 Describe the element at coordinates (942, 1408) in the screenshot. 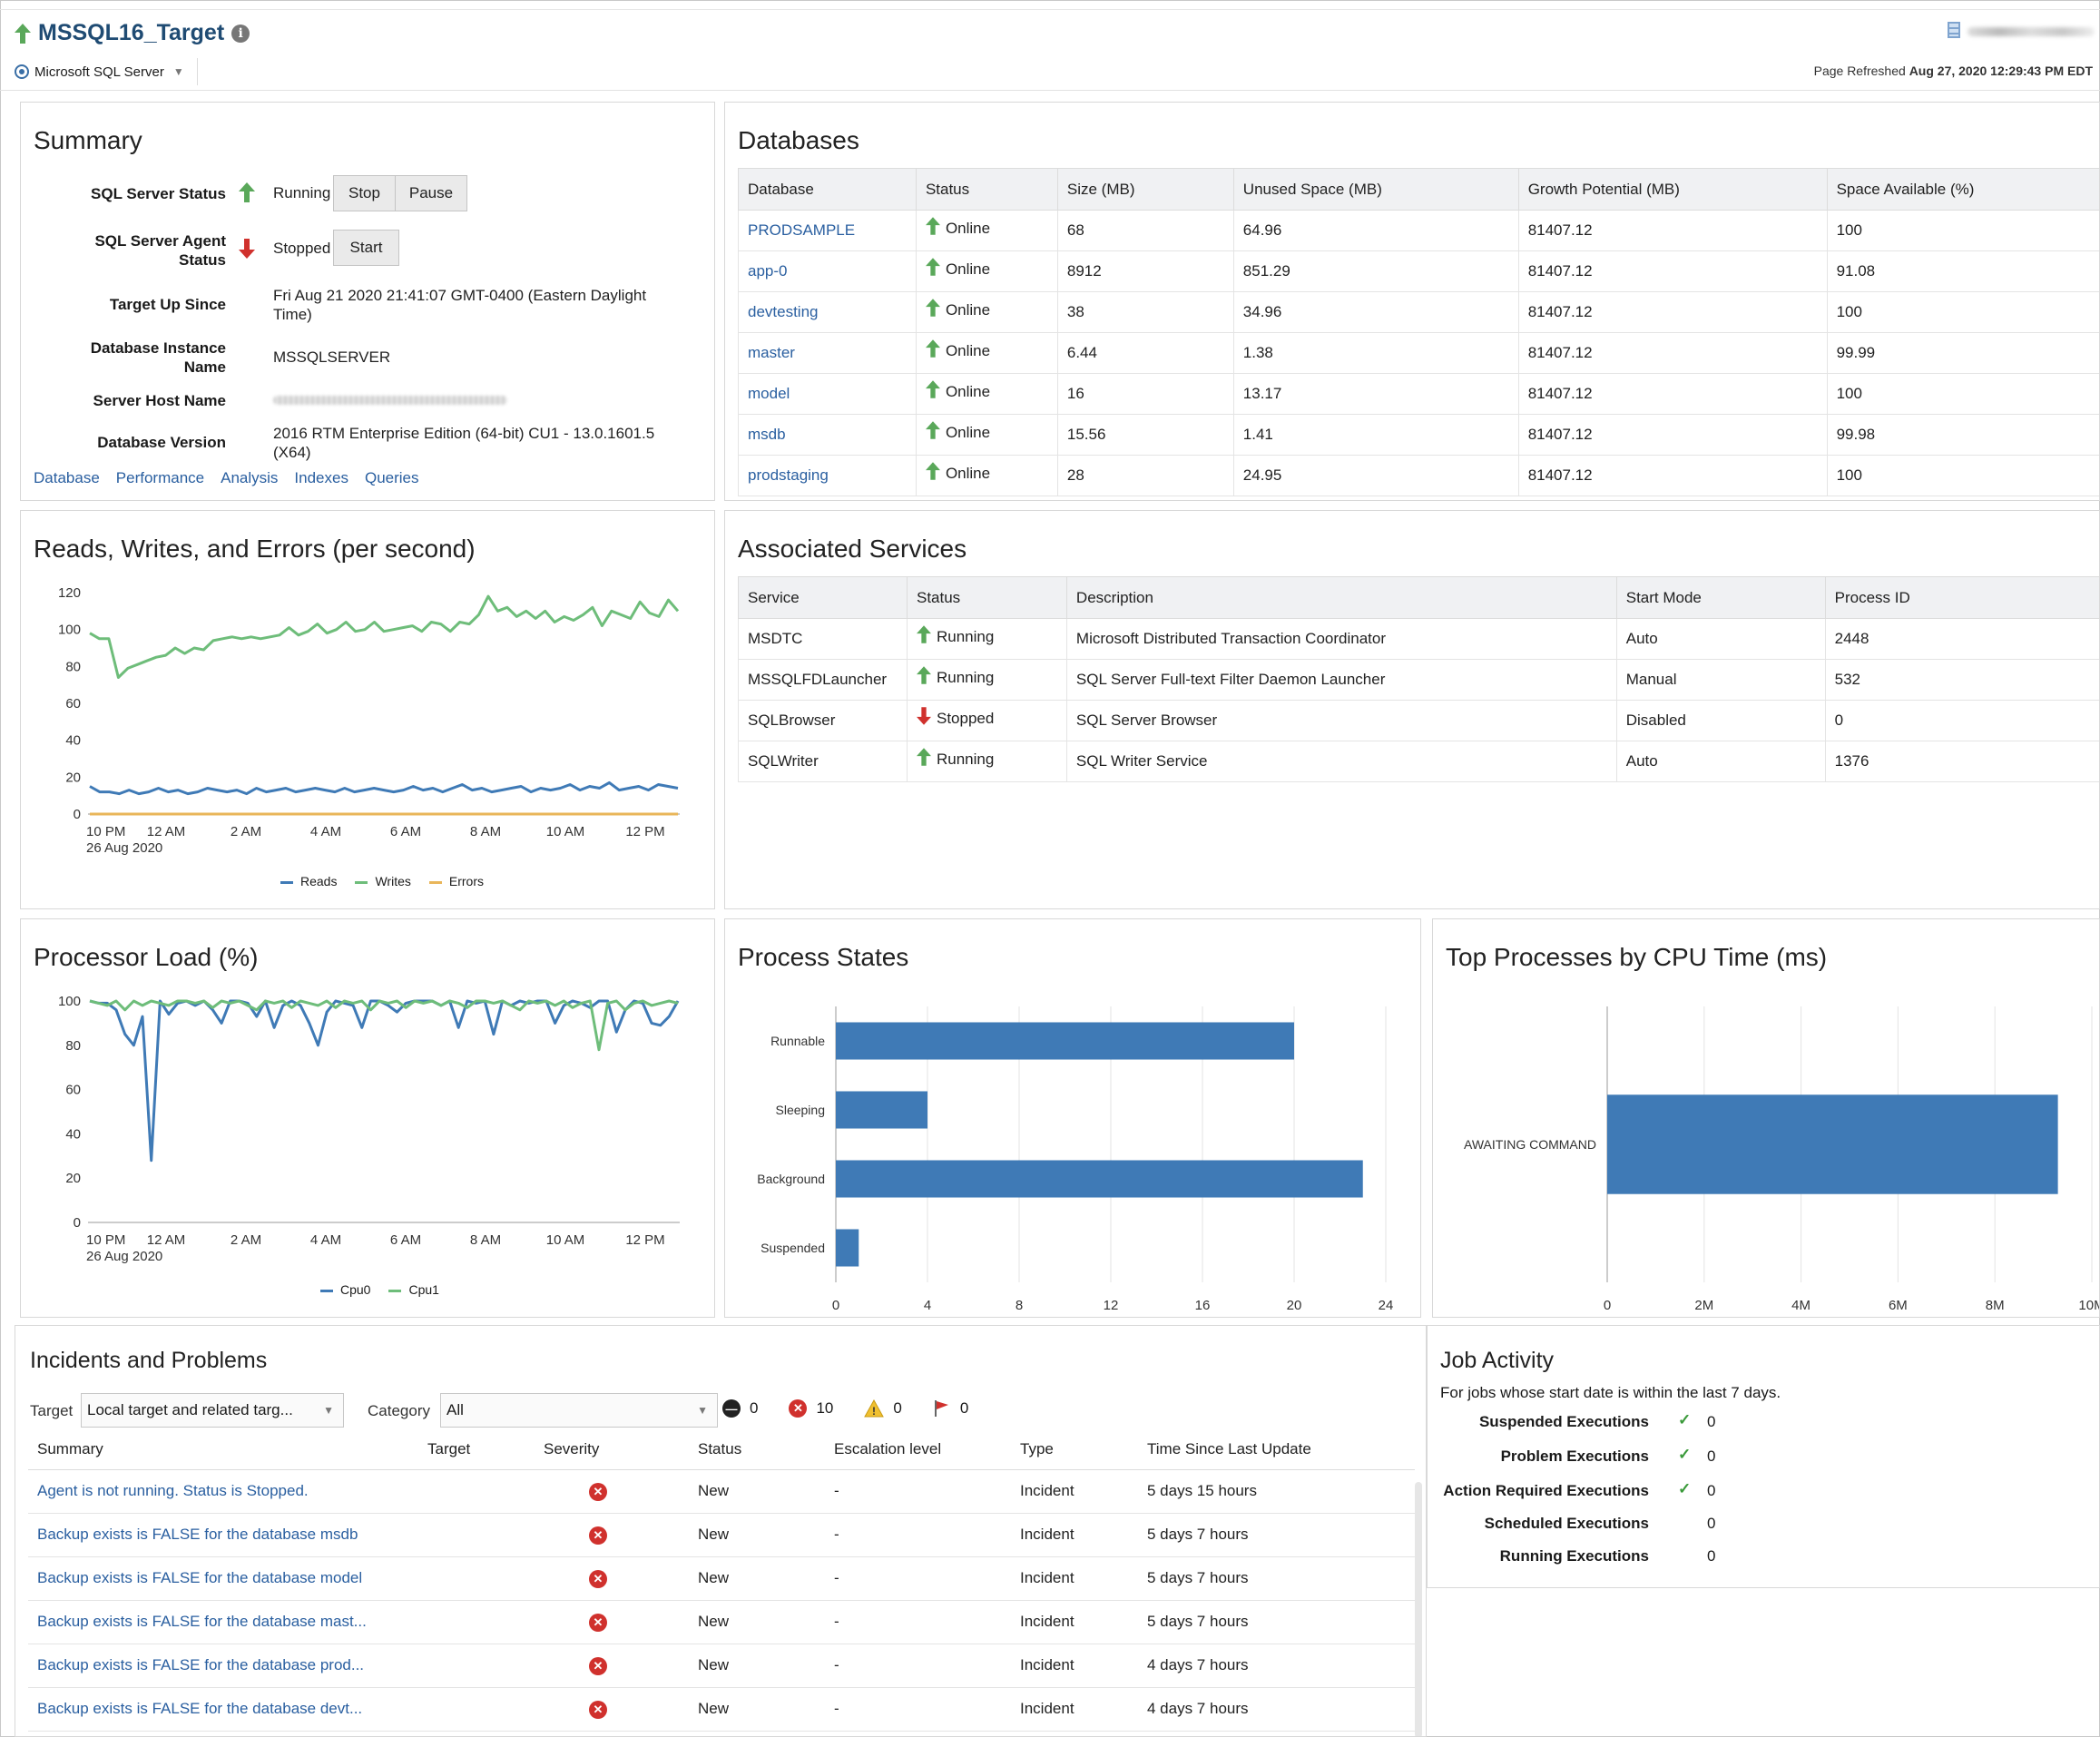

I see `flag-icon` at that location.